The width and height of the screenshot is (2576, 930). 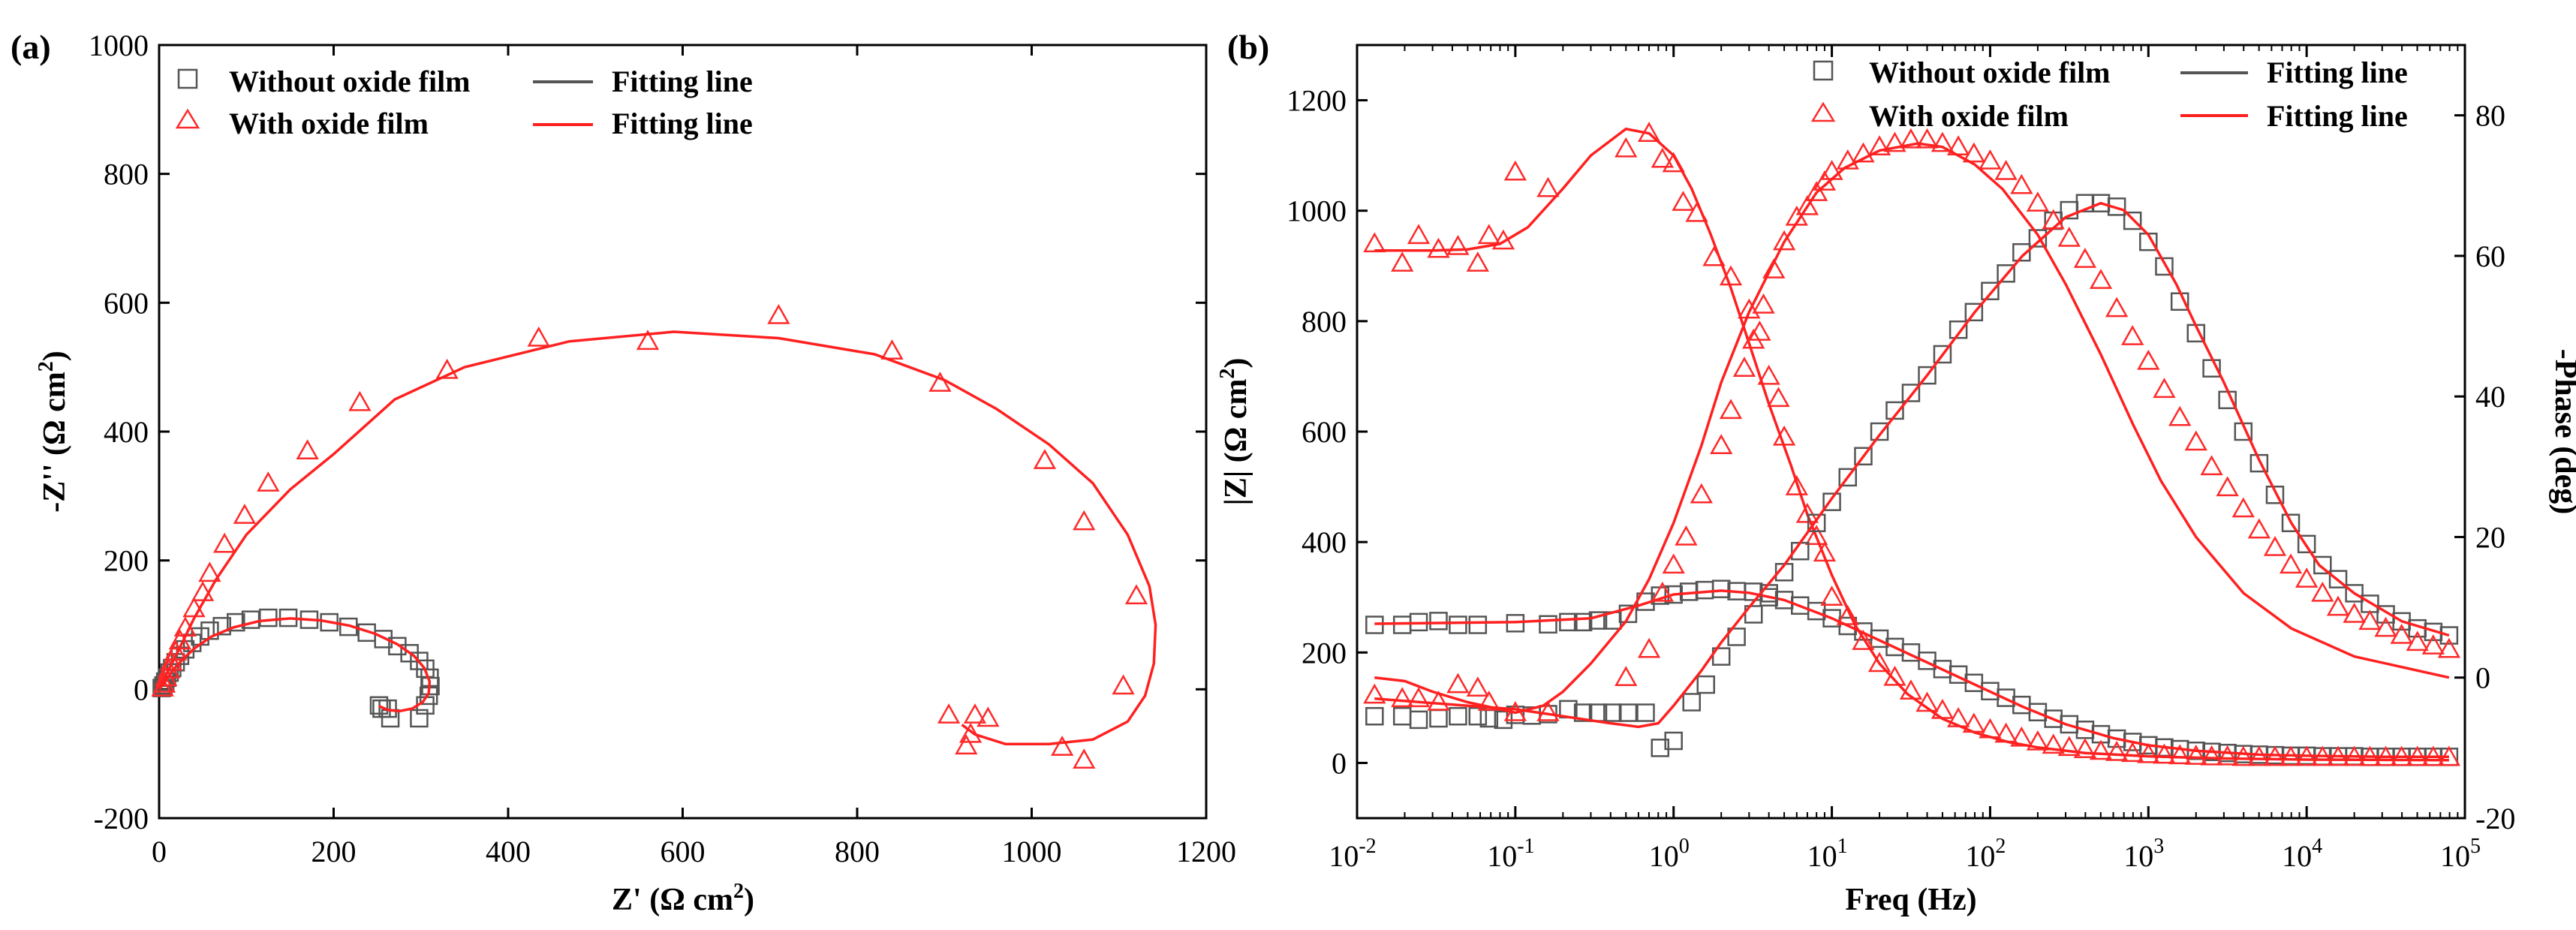 I want to click on legend-without-label: Without oxide film, so click(x=1990, y=72).